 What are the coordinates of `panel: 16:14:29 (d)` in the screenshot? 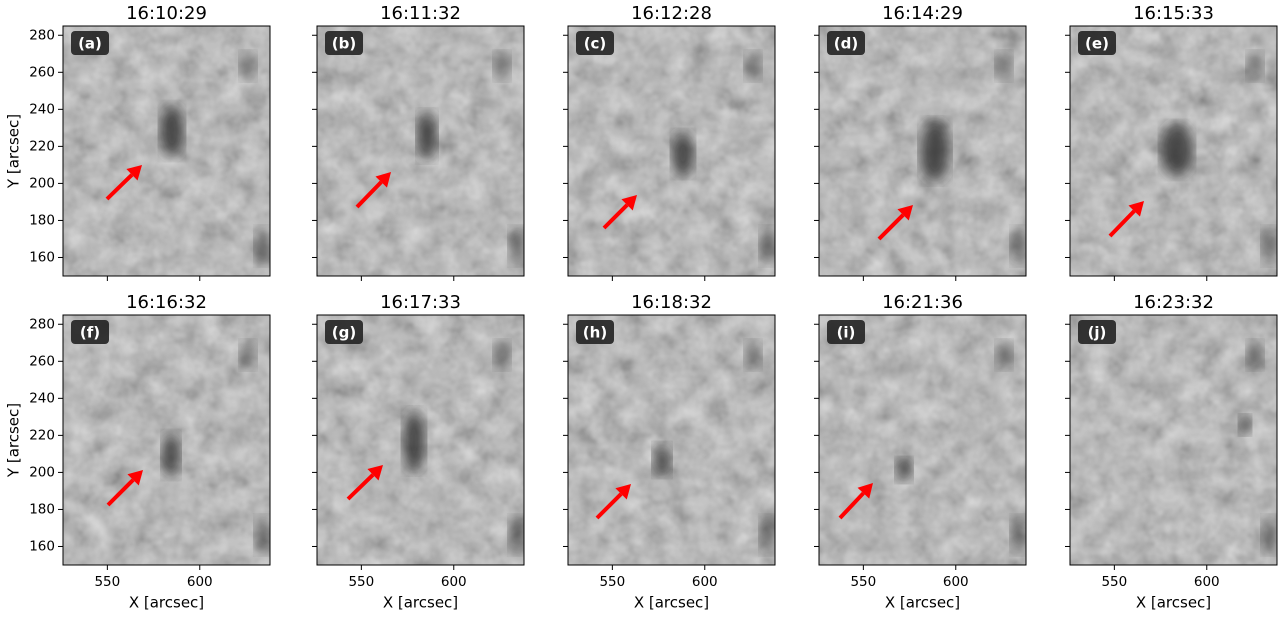 It's located at (920, 142).